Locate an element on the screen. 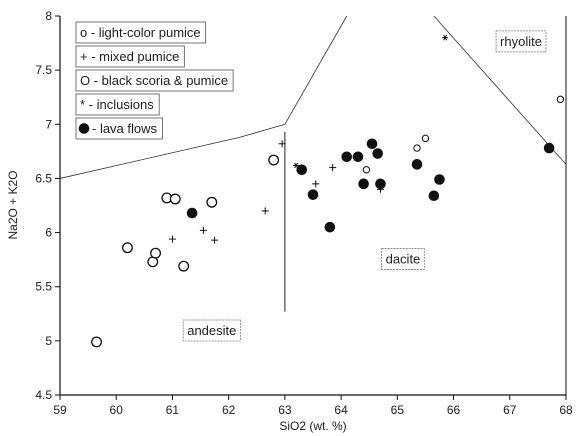 The width and height of the screenshot is (585, 436). legend-marker-icon is located at coordinates (84, 128).